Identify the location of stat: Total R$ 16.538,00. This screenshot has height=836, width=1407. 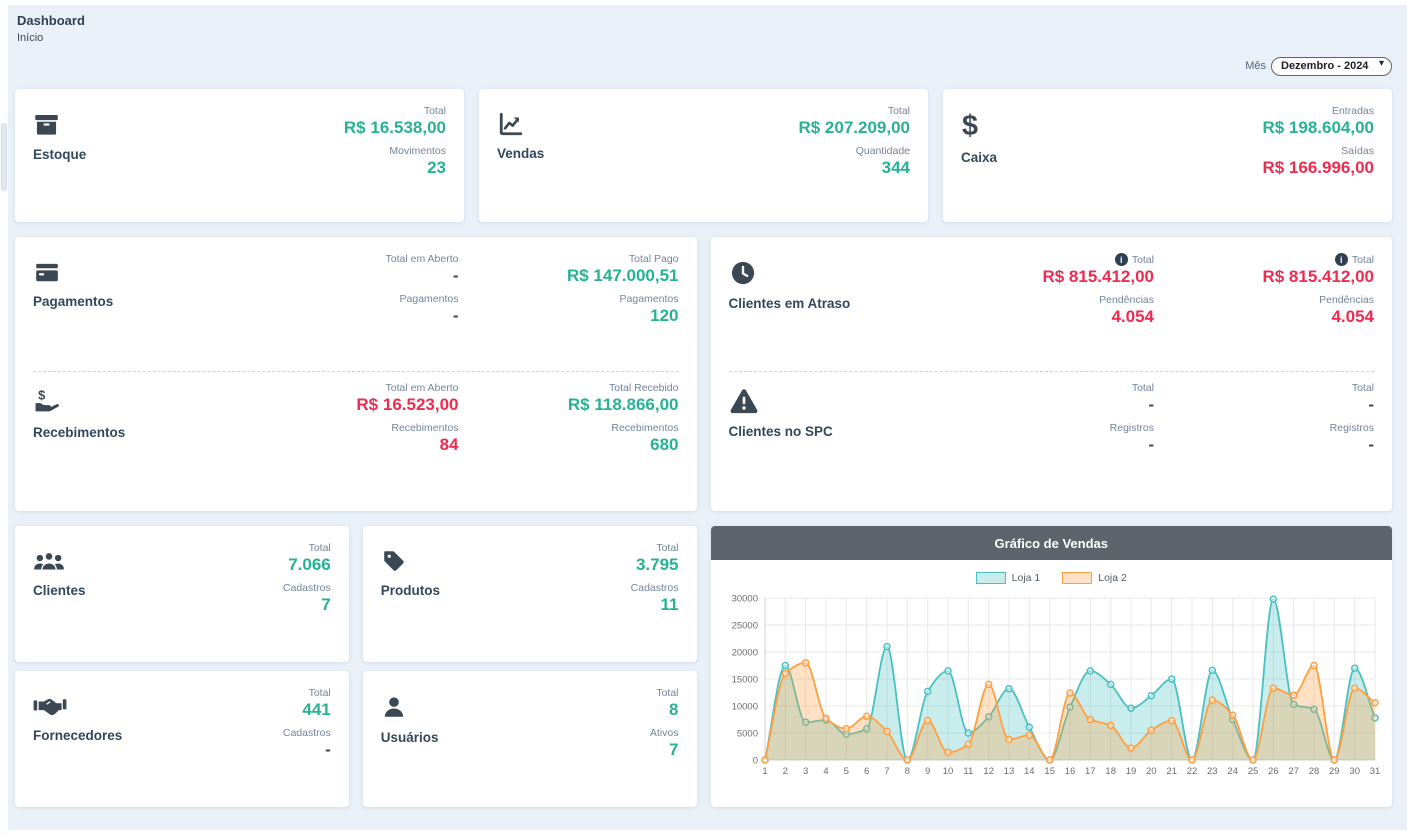
(351, 121).